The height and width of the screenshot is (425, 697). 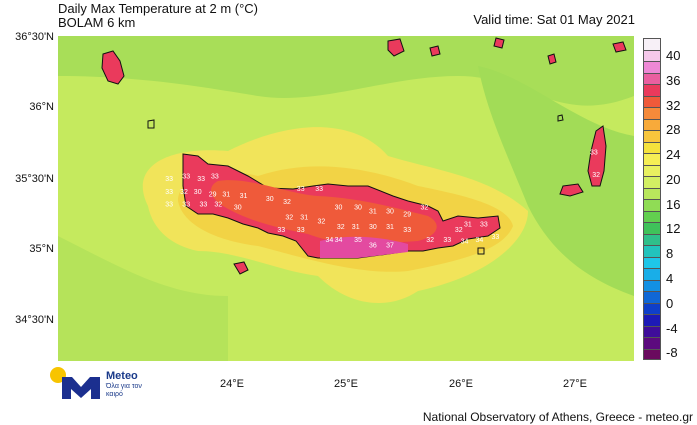 What do you see at coordinates (341, 227) in the screenshot?
I see `temp-label-30: 32` at bounding box center [341, 227].